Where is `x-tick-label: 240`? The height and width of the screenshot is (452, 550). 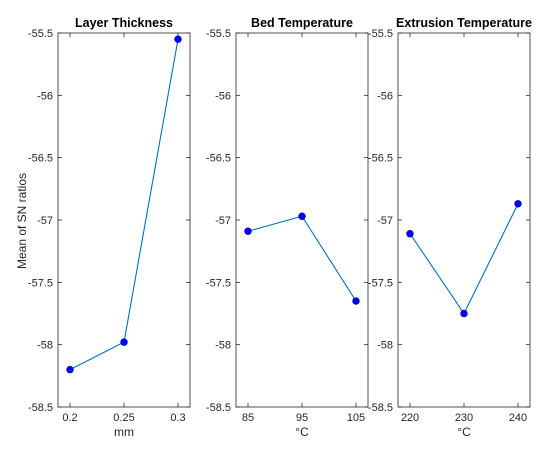
x-tick-label: 240 is located at coordinates (518, 418).